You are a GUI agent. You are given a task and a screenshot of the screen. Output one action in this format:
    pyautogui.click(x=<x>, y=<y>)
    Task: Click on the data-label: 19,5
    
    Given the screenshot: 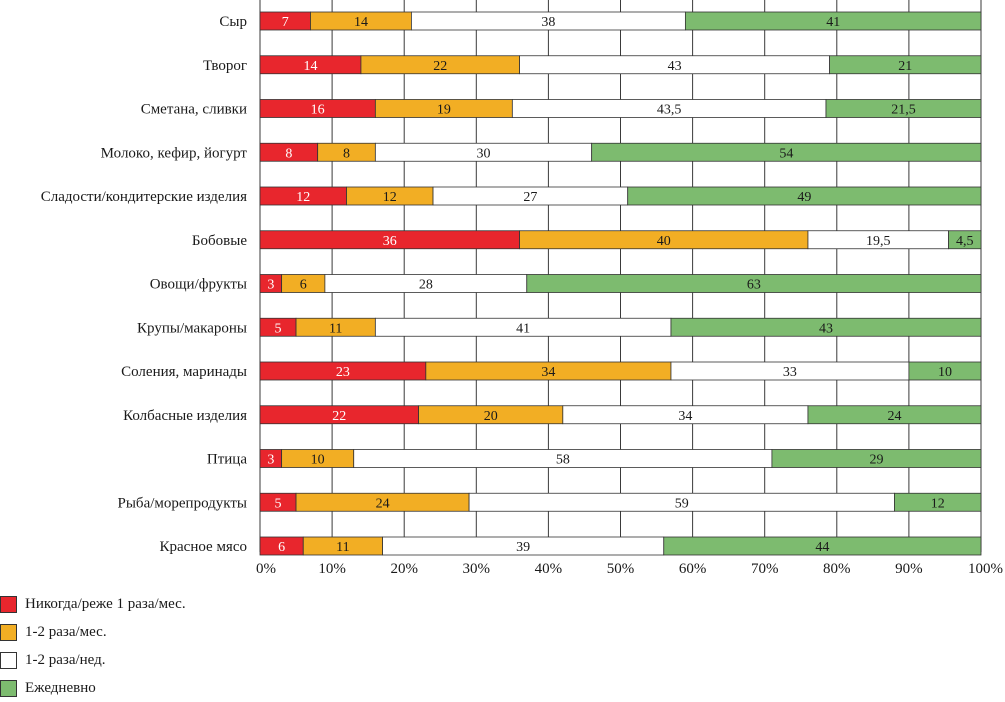 What is the action you would take?
    pyautogui.click(x=878, y=241)
    